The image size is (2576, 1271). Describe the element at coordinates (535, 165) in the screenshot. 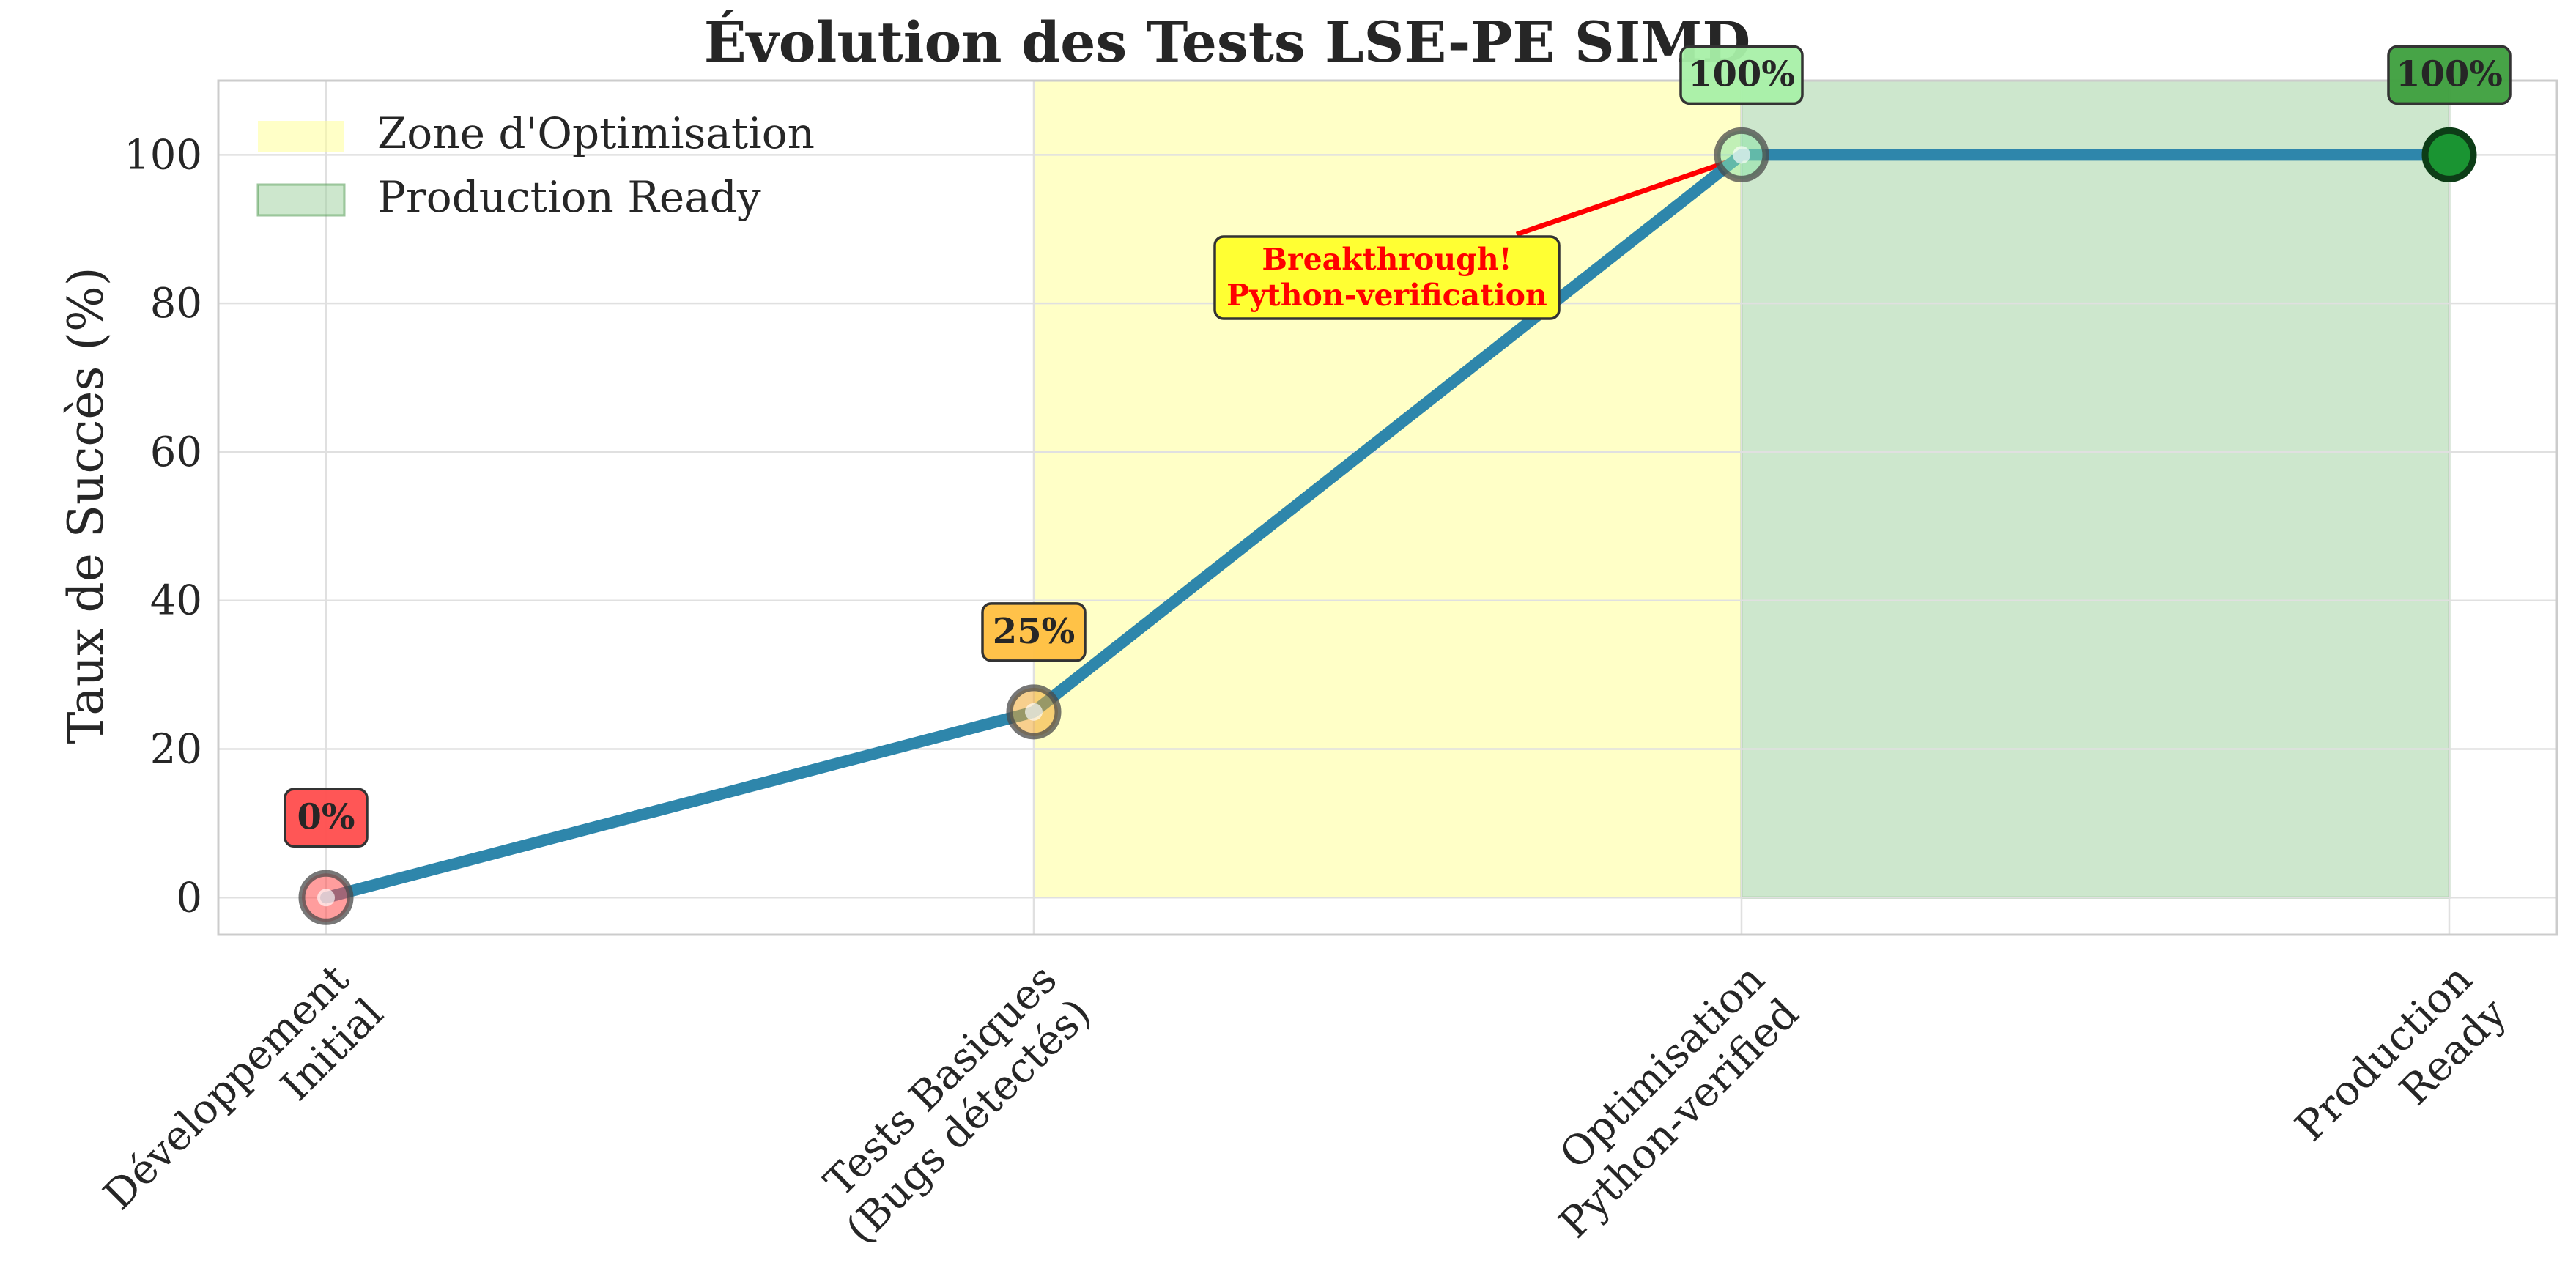

I see `legend: Zone d'Optimisation Production Ready` at that location.